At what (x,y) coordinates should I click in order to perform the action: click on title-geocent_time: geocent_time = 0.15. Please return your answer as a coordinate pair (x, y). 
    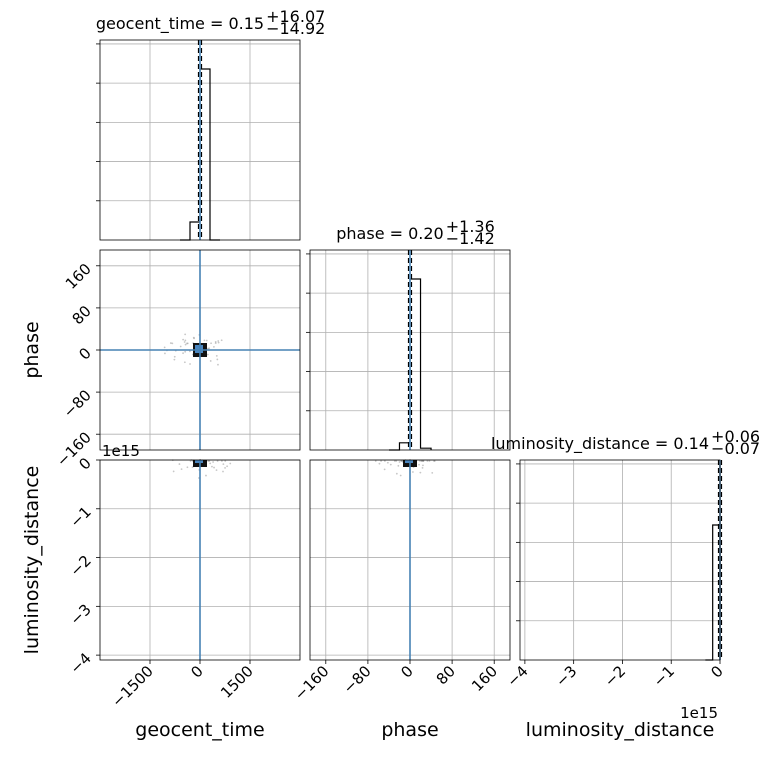
    Looking at the image, I should click on (180, 24).